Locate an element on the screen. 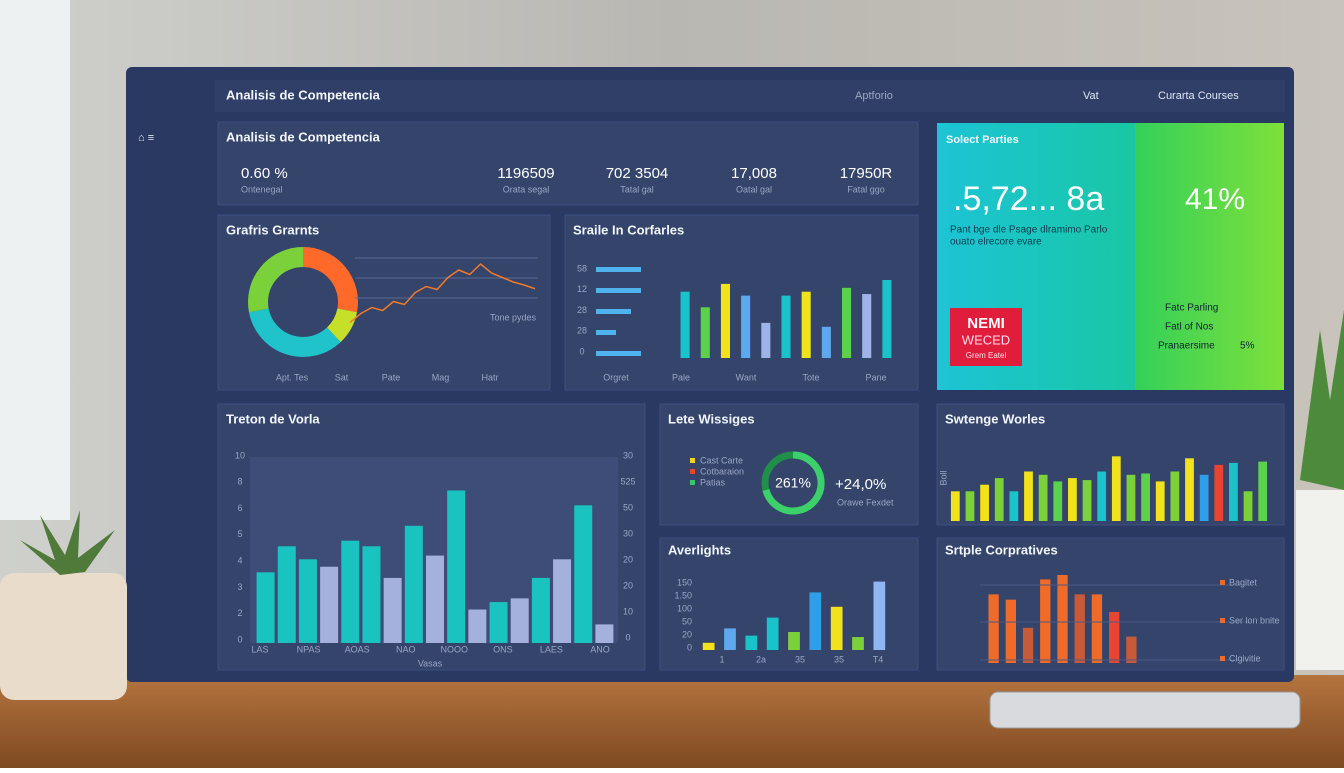 This screenshot has width=1344, height=773. y-tick-label: 30 is located at coordinates (628, 455).